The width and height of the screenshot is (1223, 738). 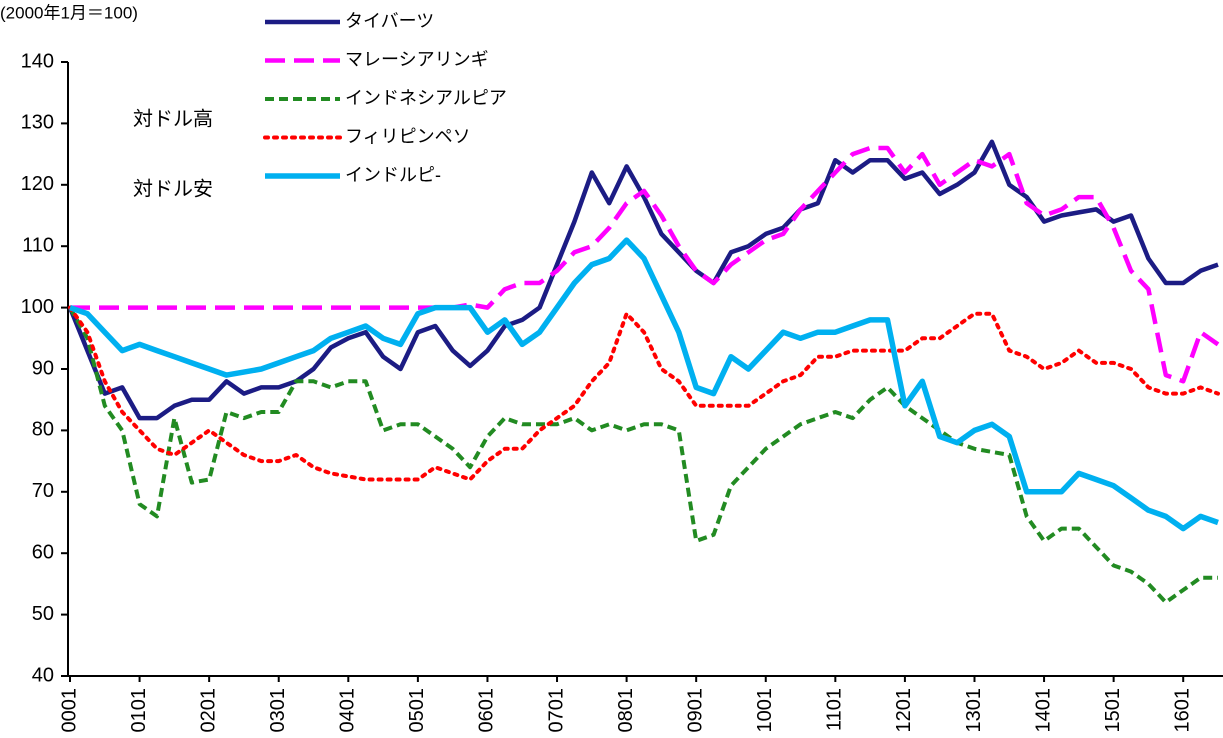 I want to click on x-tick-label: 1601, so click(x=1182, y=710).